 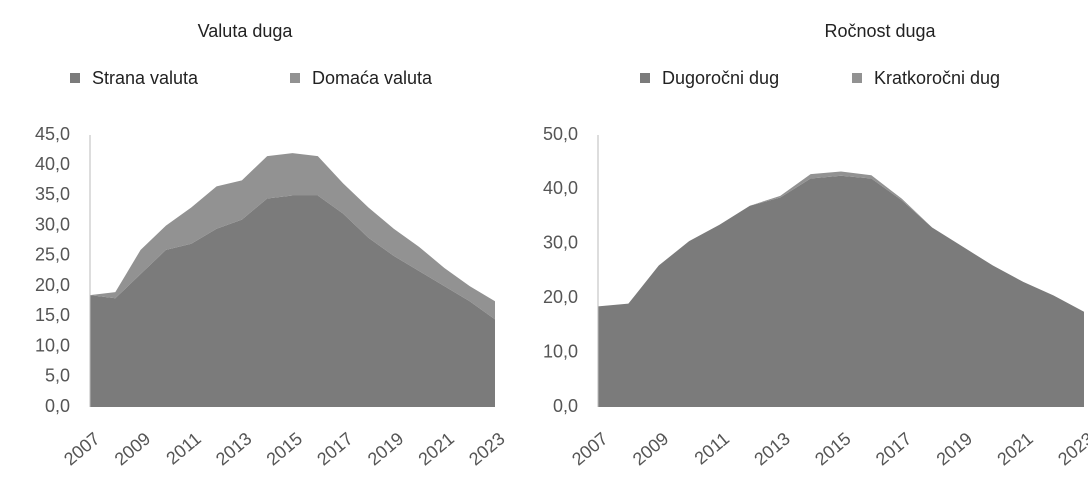 What do you see at coordinates (52, 315) in the screenshot?
I see `y-tick-label: 15,0` at bounding box center [52, 315].